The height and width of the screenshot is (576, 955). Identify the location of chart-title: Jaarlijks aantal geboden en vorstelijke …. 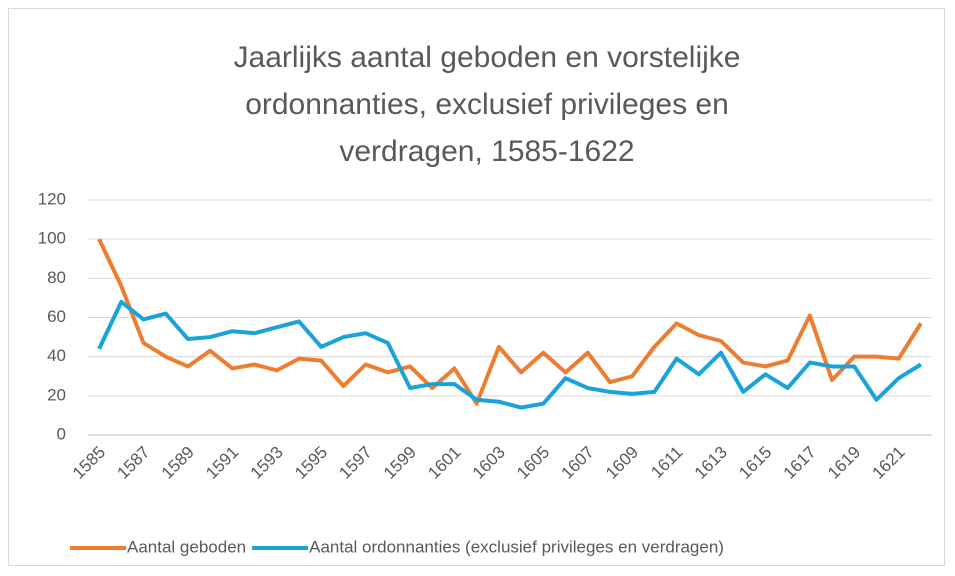
(487, 104).